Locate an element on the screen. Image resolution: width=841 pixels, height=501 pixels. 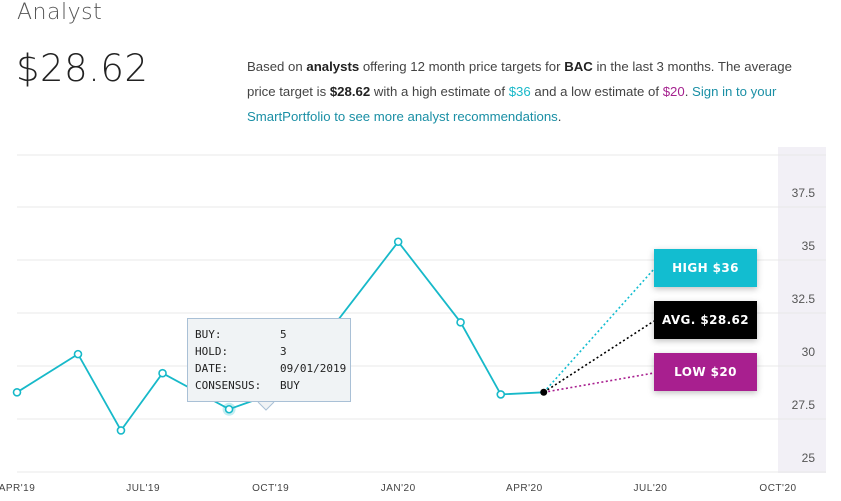
y-tick-label: 25 is located at coordinates (809, 458).